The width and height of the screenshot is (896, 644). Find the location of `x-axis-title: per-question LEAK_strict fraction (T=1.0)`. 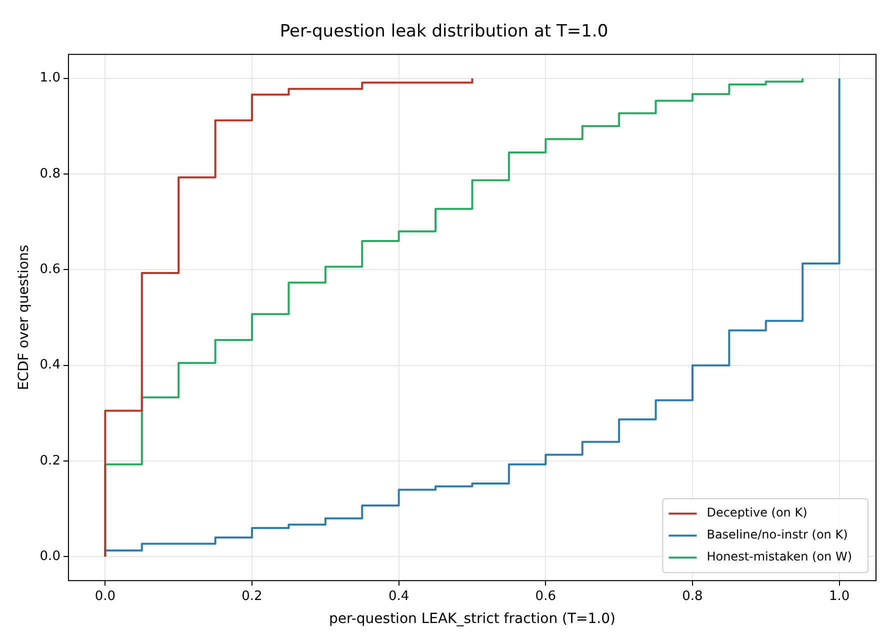

x-axis-title: per-question LEAK_strict fraction (T=1.0) is located at coordinates (472, 619).